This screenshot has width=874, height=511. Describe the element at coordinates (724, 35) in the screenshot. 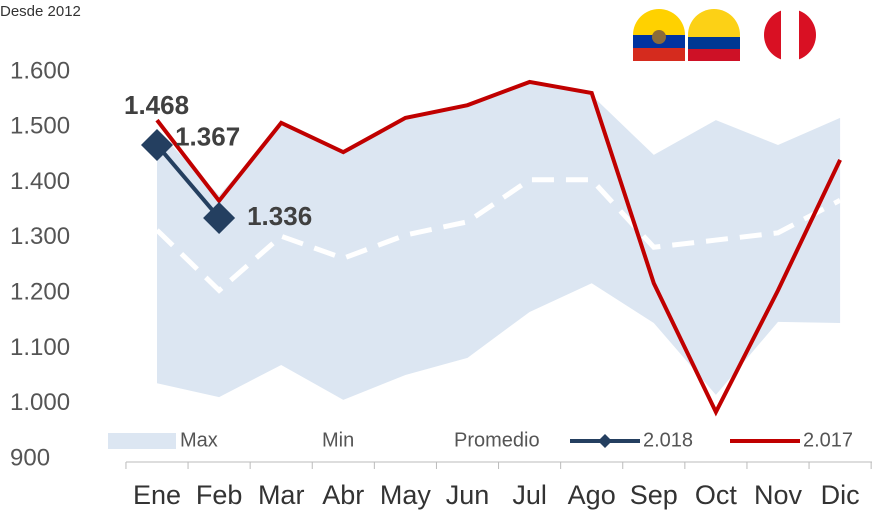

I see `flags` at that location.